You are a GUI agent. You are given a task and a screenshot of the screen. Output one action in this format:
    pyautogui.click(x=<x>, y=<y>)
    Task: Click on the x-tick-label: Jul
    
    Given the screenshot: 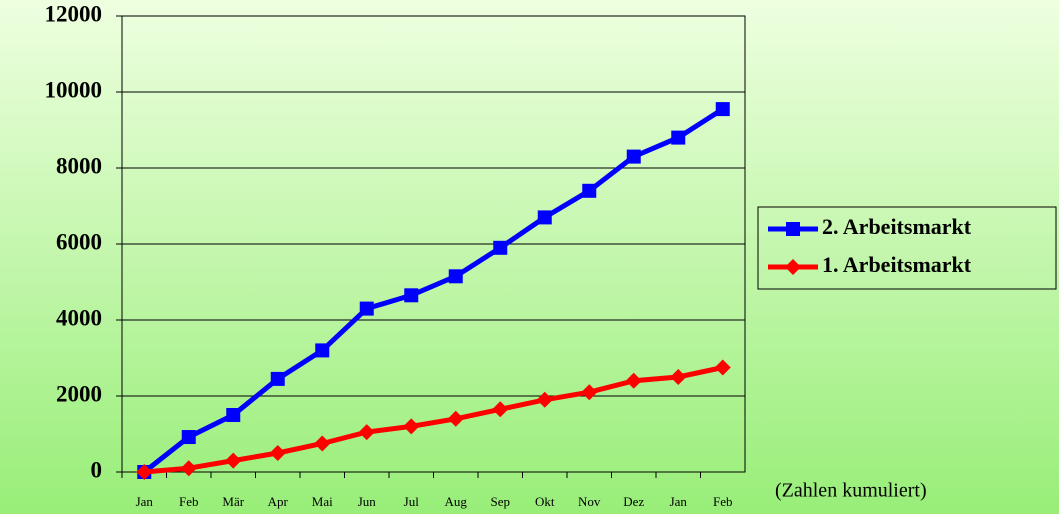 What is the action you would take?
    pyautogui.click(x=412, y=501)
    